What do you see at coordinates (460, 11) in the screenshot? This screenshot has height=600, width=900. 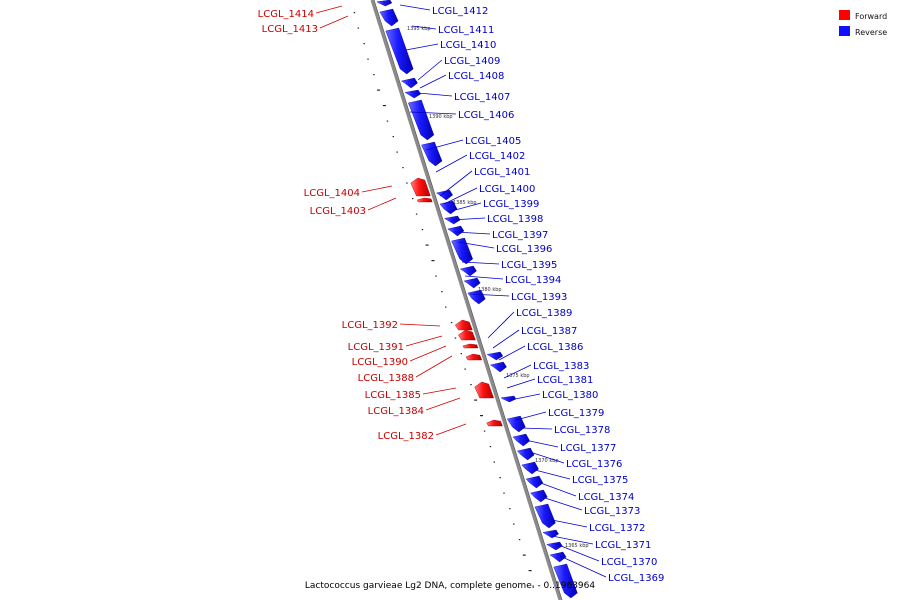 I see `reverse-gene-label: LCGL_1412` at bounding box center [460, 11].